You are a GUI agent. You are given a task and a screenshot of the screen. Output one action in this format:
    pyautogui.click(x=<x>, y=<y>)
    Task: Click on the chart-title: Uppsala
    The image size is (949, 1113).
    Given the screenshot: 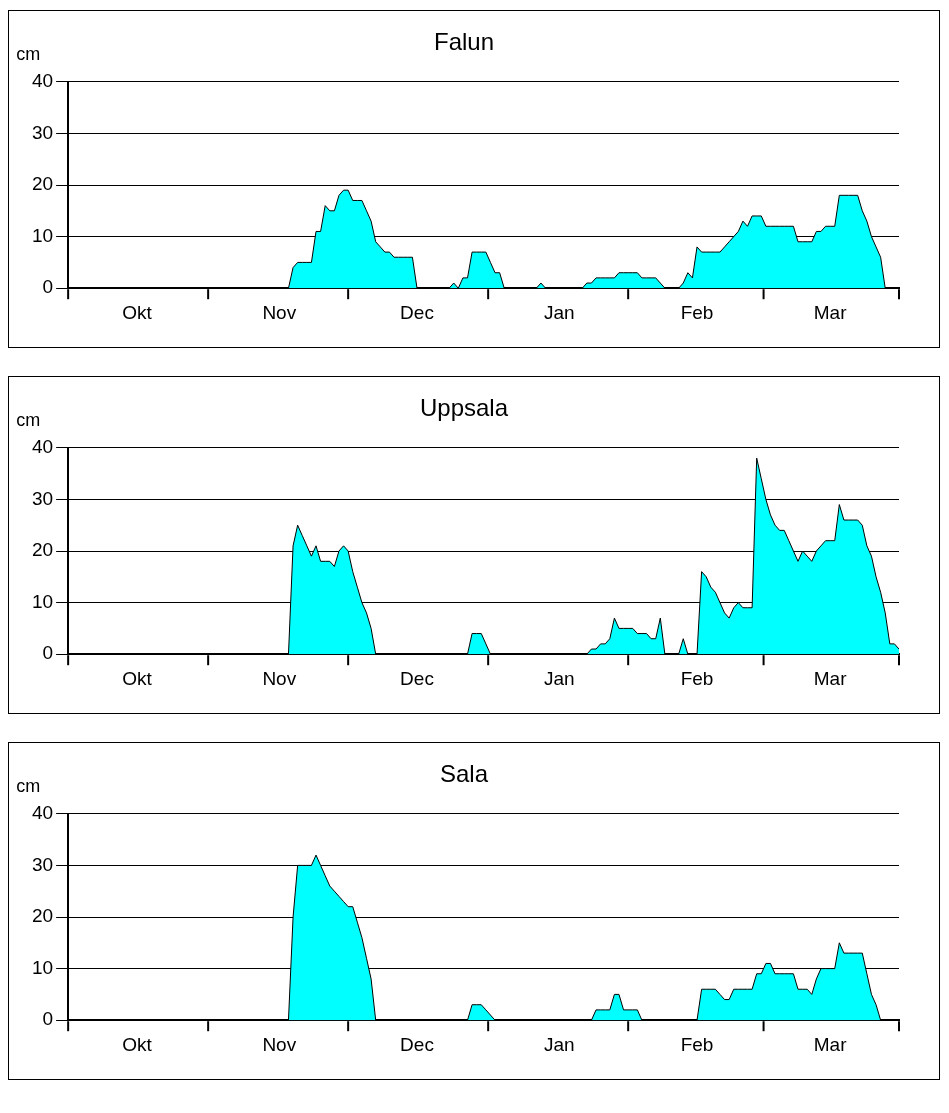 What is the action you would take?
    pyautogui.click(x=464, y=408)
    